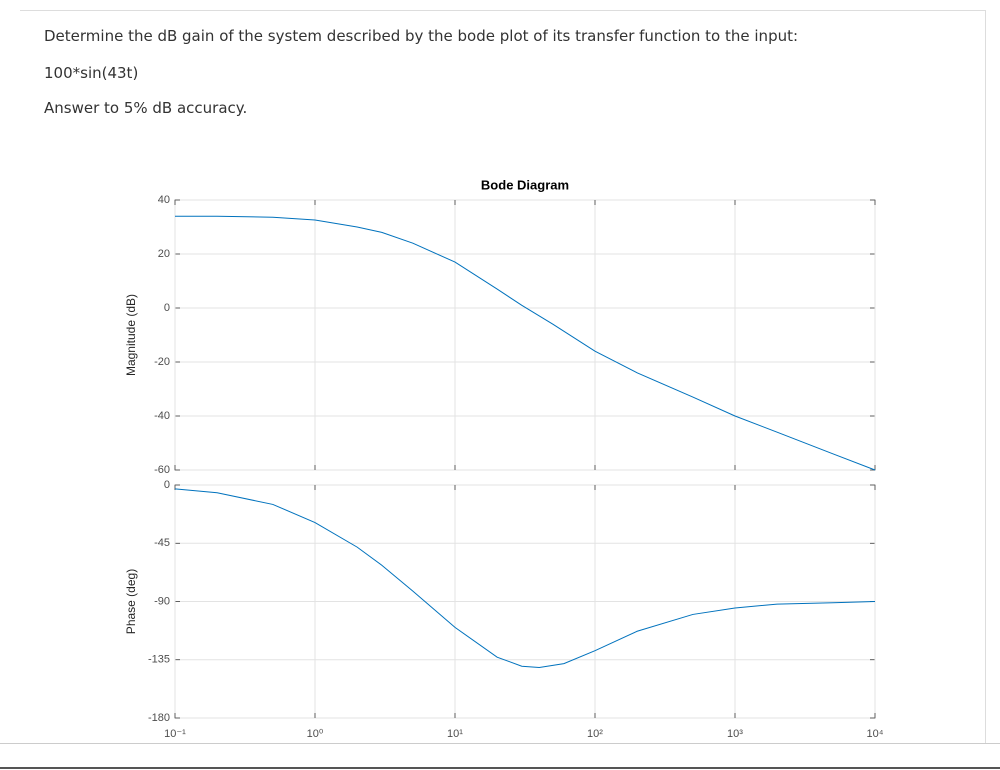 The height and width of the screenshot is (770, 1000). What do you see at coordinates (164, 254) in the screenshot?
I see `y-tick-label: 20` at bounding box center [164, 254].